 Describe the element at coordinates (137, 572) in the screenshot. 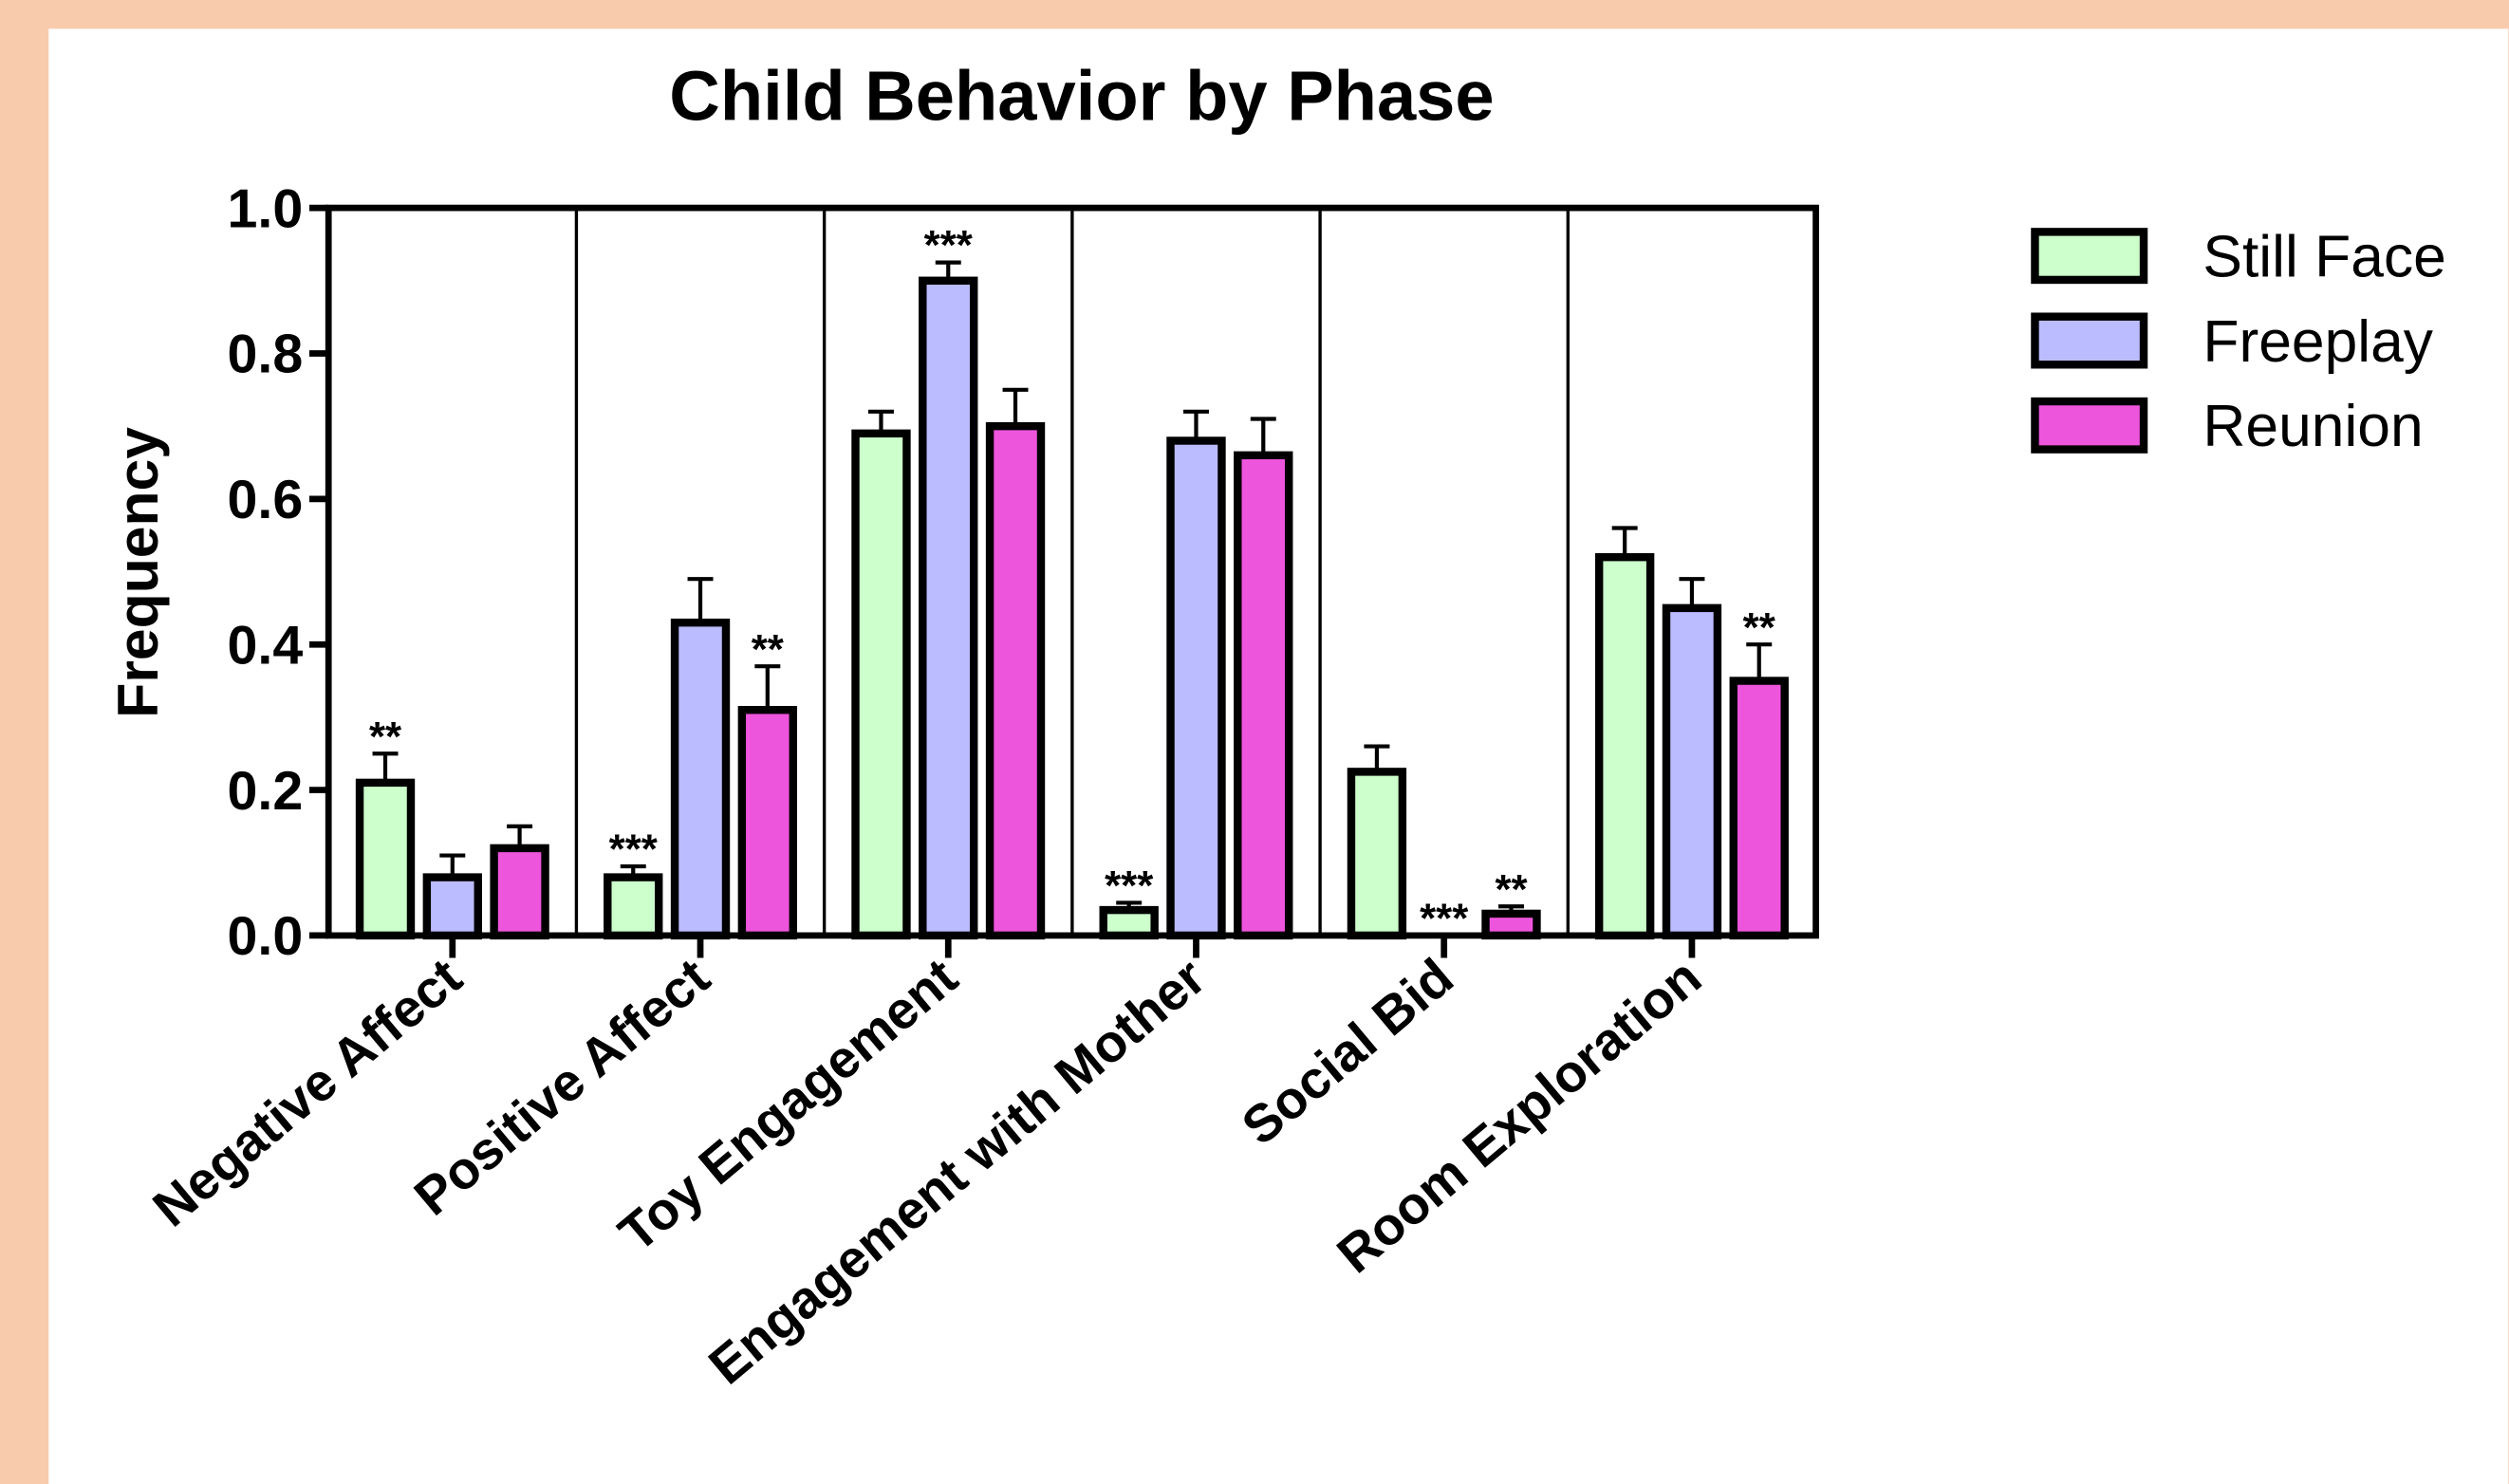

I see `y-axis-label: Frequency` at that location.